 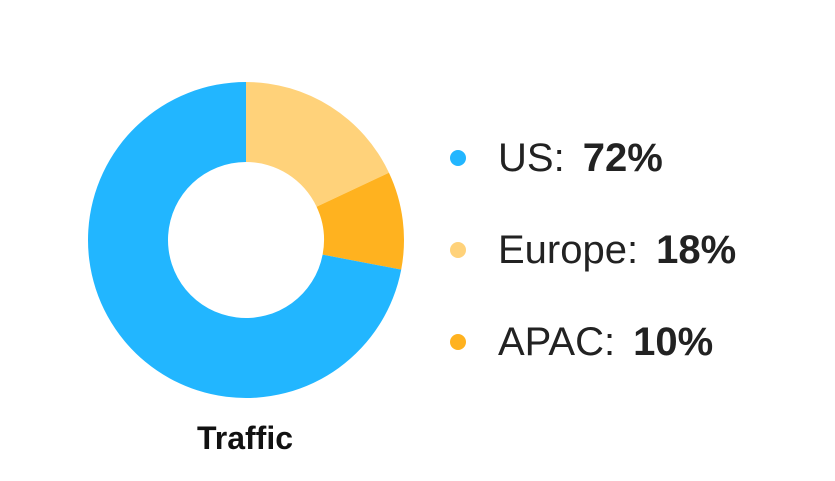 I want to click on legend-item-apac: APAC : 10%, so click(x=593, y=342).